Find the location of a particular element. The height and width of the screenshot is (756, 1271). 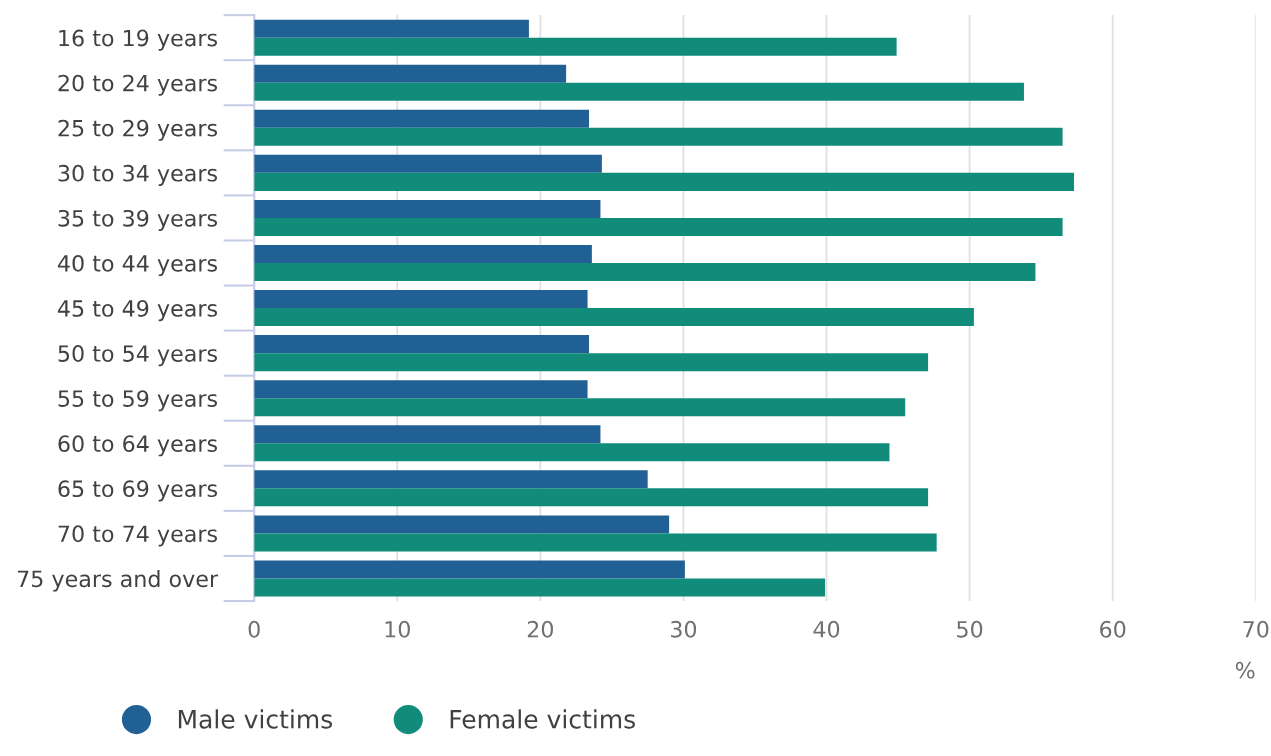

y-tick-label: 30 to 34 years is located at coordinates (137, 175).